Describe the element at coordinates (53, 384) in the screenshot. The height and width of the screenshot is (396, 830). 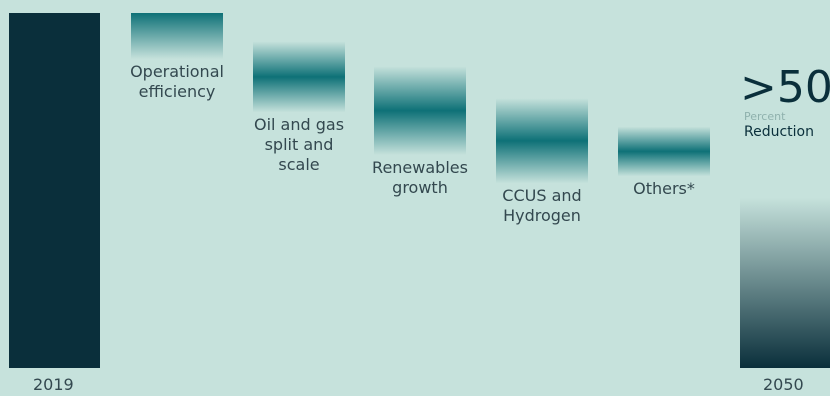
I see `start-year-label: 2019` at that location.